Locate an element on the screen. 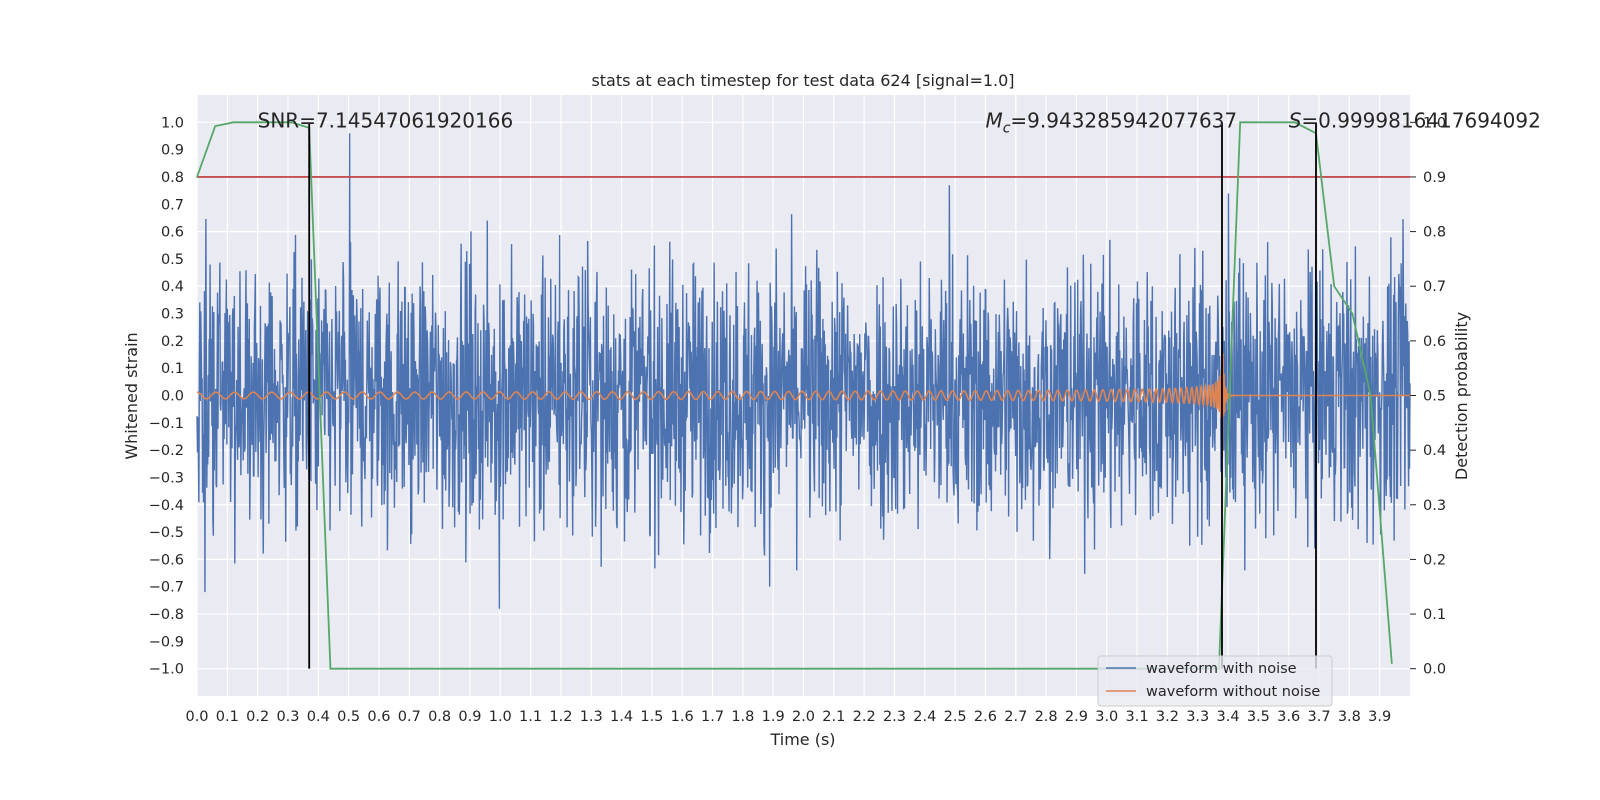 Image resolution: width=1600 pixels, height=800 pixels. y-tick-label: −0.5 is located at coordinates (166, 533).